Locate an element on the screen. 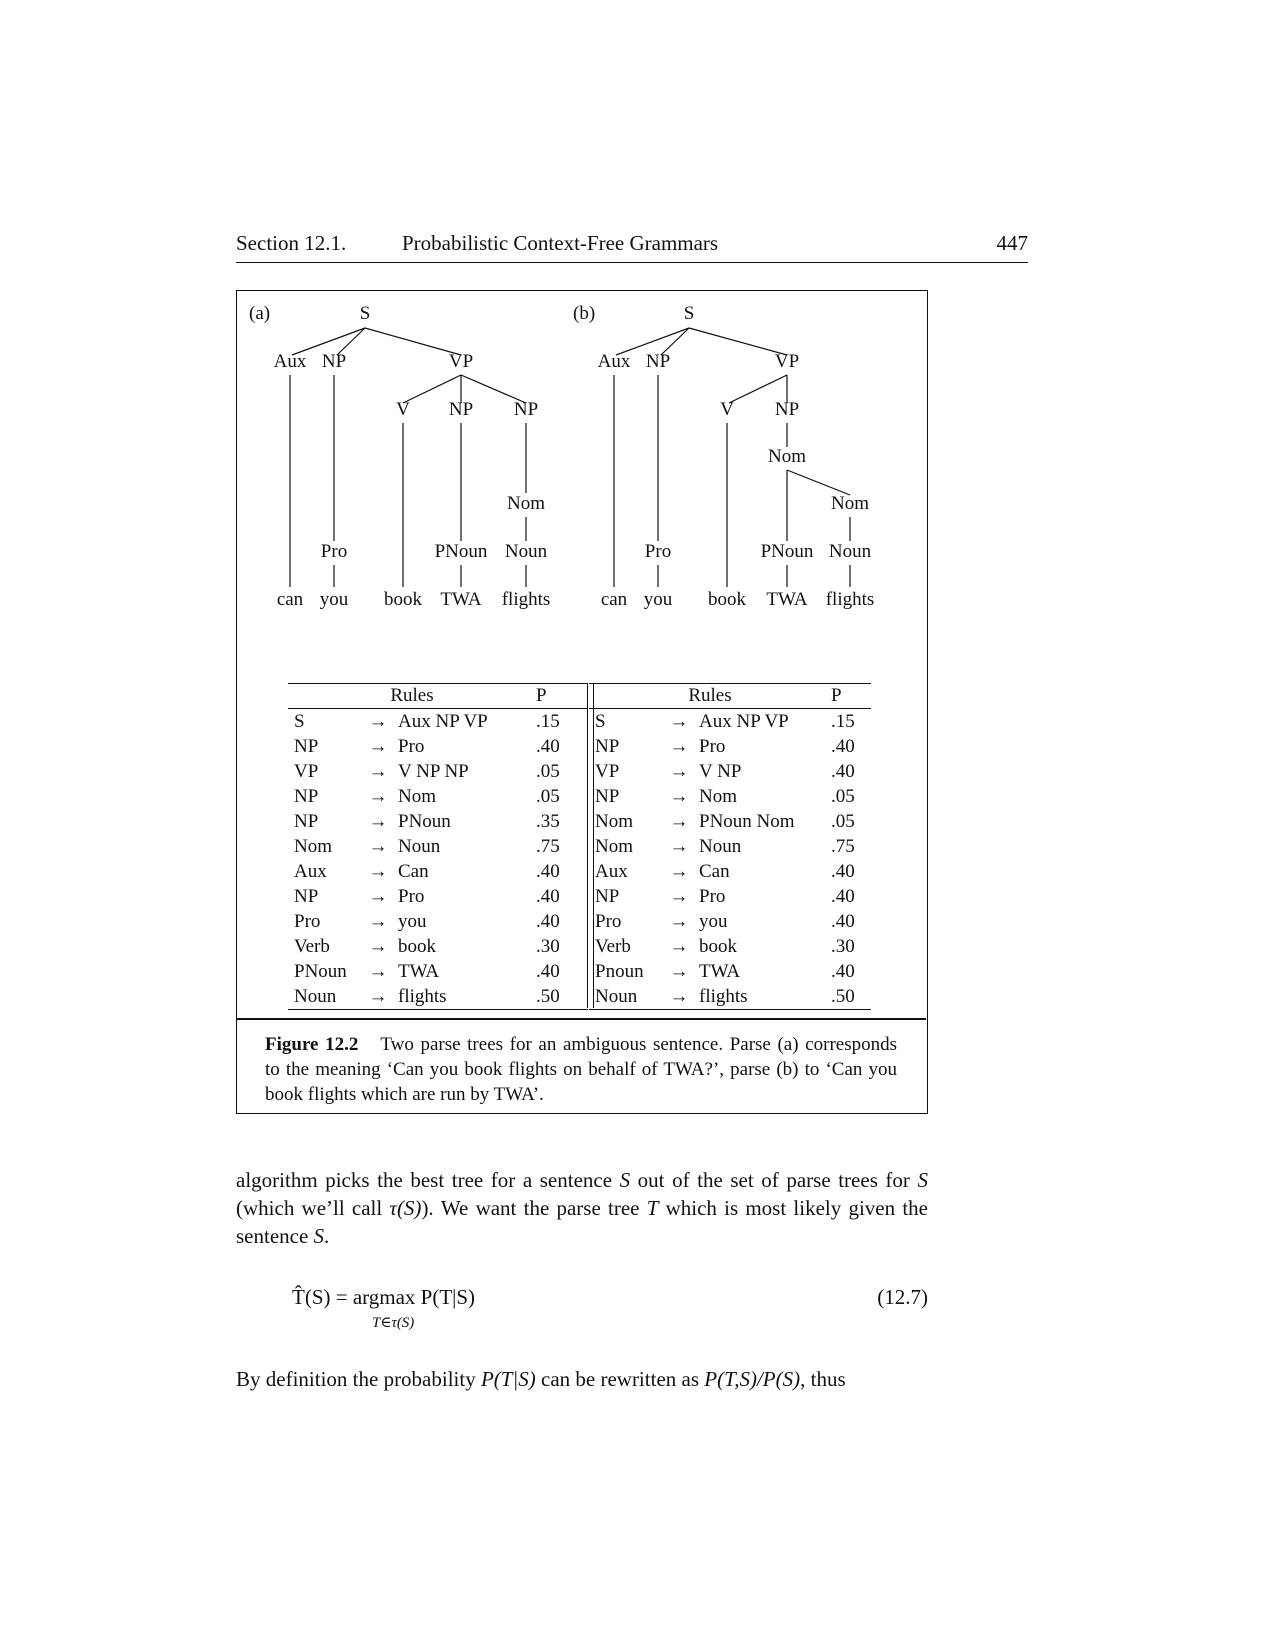 The image size is (1275, 1650). rule-rhs: PNoun Nom is located at coordinates (747, 821).